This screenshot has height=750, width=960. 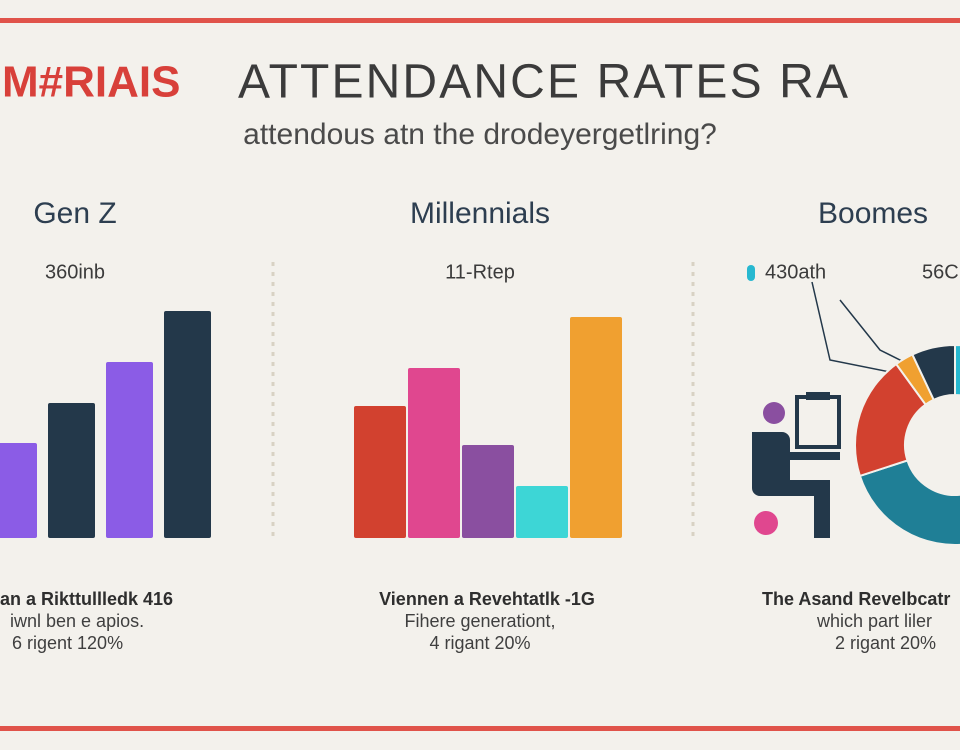 I want to click on leader-lines, so click(x=861, y=328).